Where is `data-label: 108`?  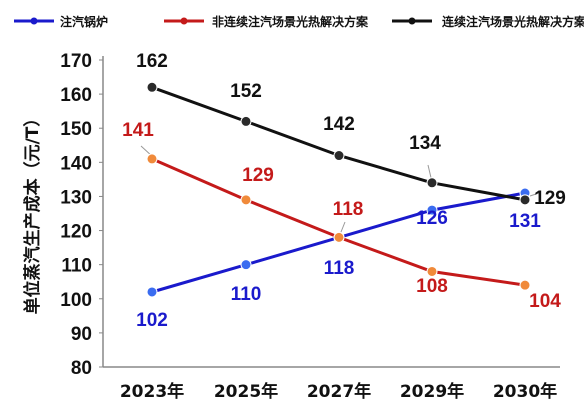
data-label: 108 is located at coordinates (432, 286).